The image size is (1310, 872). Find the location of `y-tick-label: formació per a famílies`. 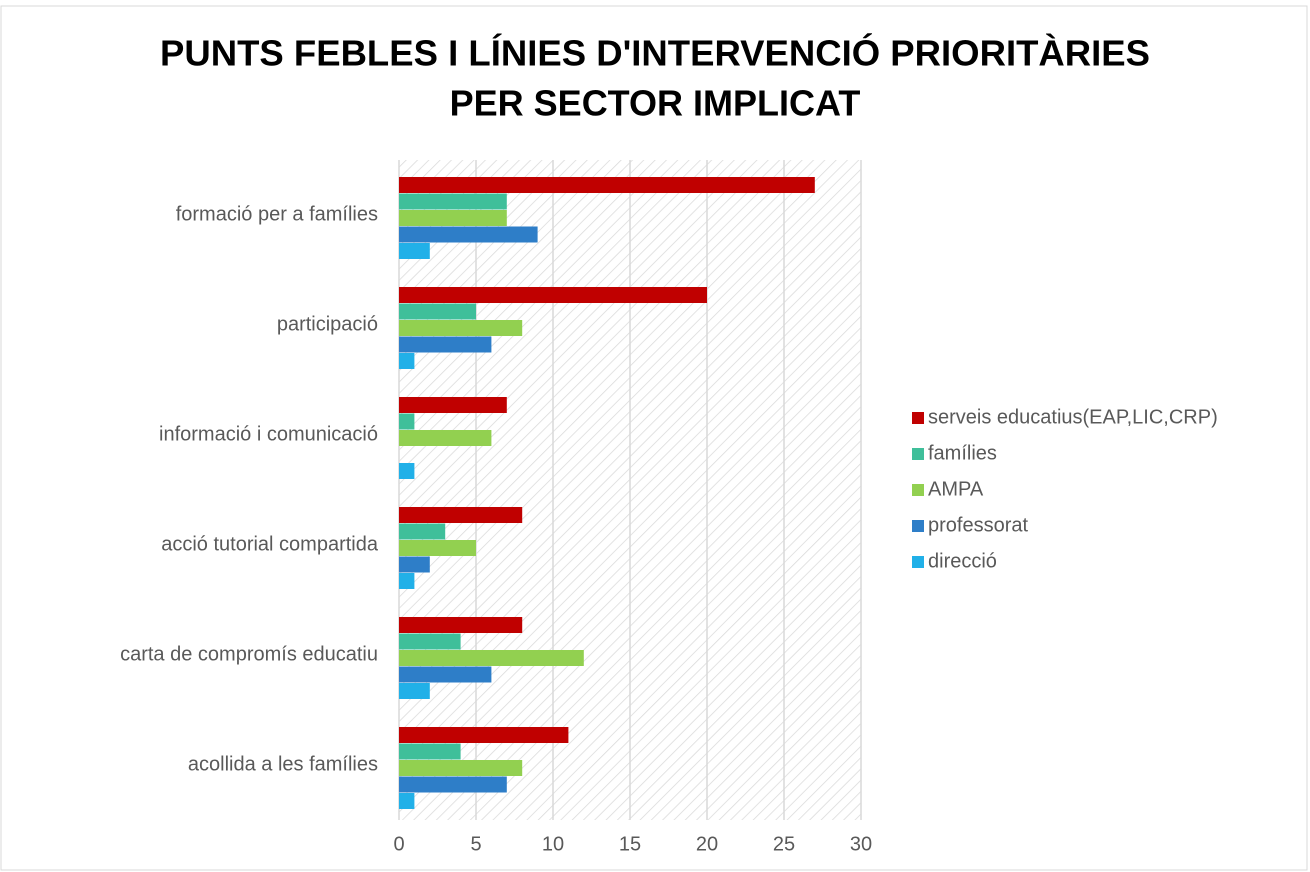

y-tick-label: formació per a famílies is located at coordinates (277, 214).